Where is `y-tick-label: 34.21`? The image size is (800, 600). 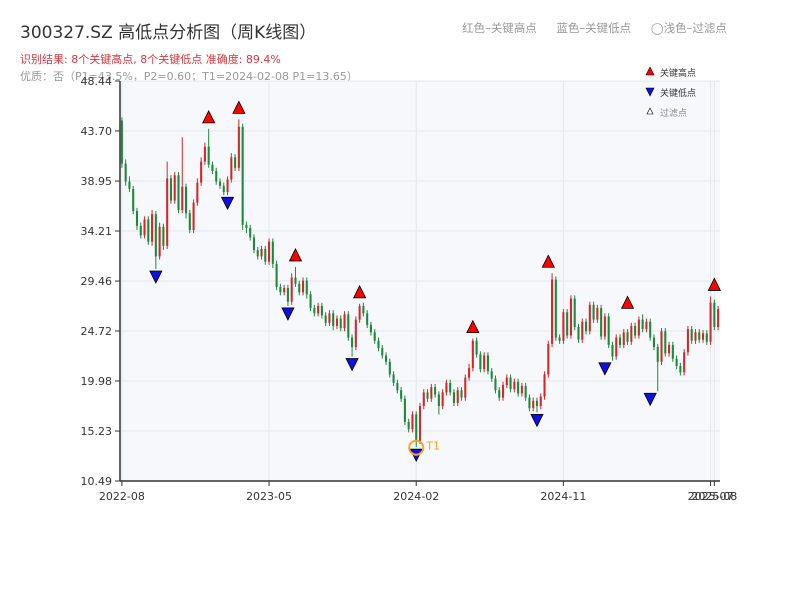 y-tick-label: 34.21 is located at coordinates (97, 231).